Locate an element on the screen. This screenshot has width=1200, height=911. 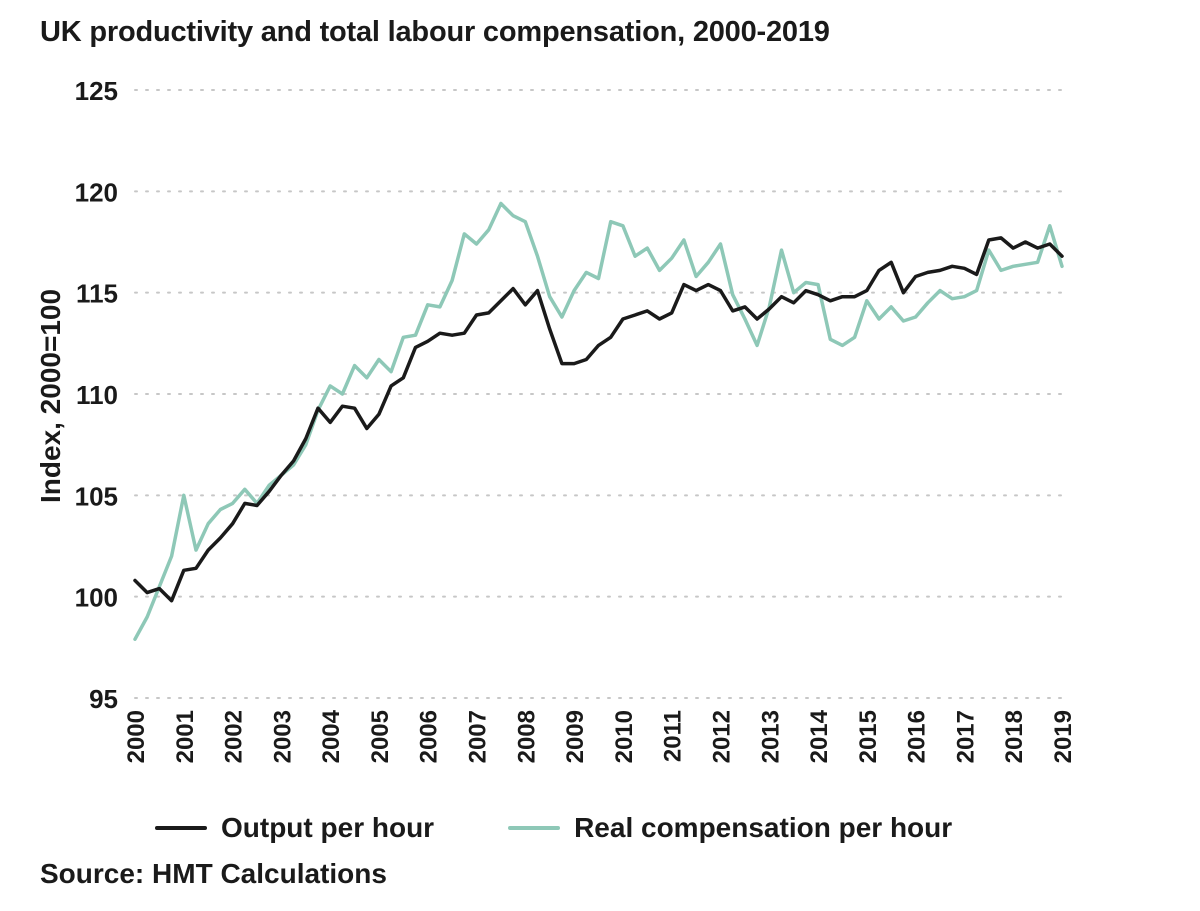
x-tick-label: 2001 is located at coordinates (185, 736).